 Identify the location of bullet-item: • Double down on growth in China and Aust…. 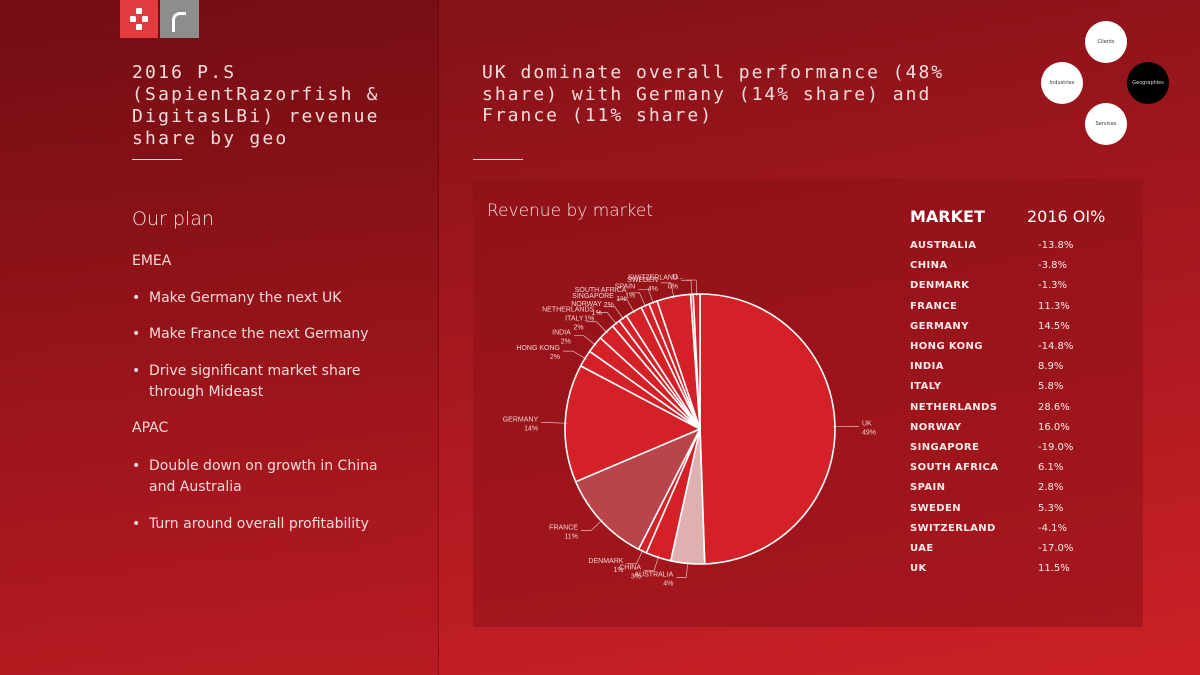
(255, 476).